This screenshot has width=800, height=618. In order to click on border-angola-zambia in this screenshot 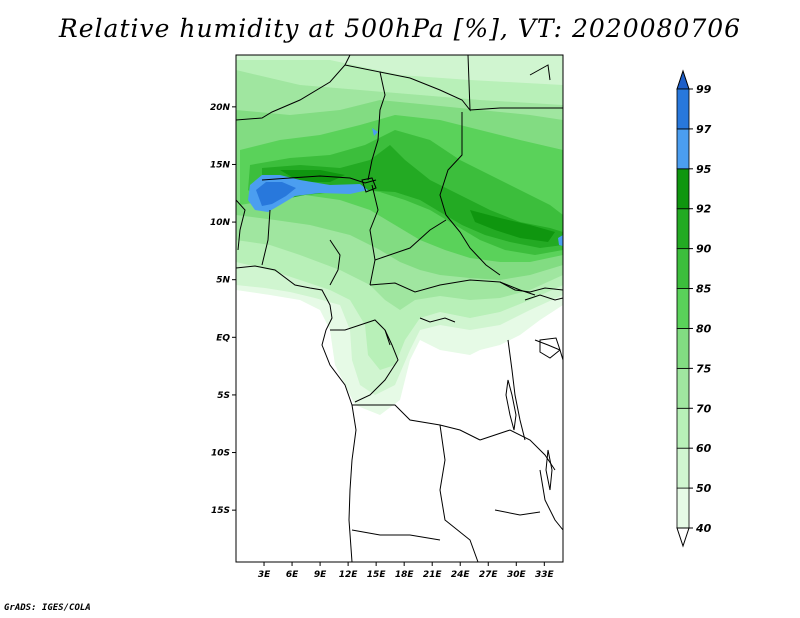, I will do `click(459, 493)`.